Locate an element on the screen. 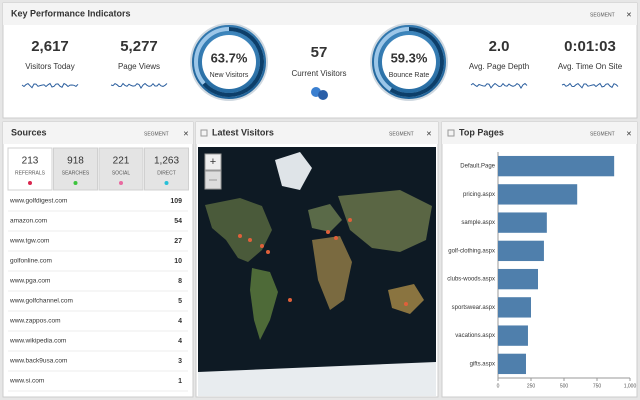 Image resolution: width=640 pixels, height=400 pixels. metric-value: 0:01:03 is located at coordinates (590, 46).